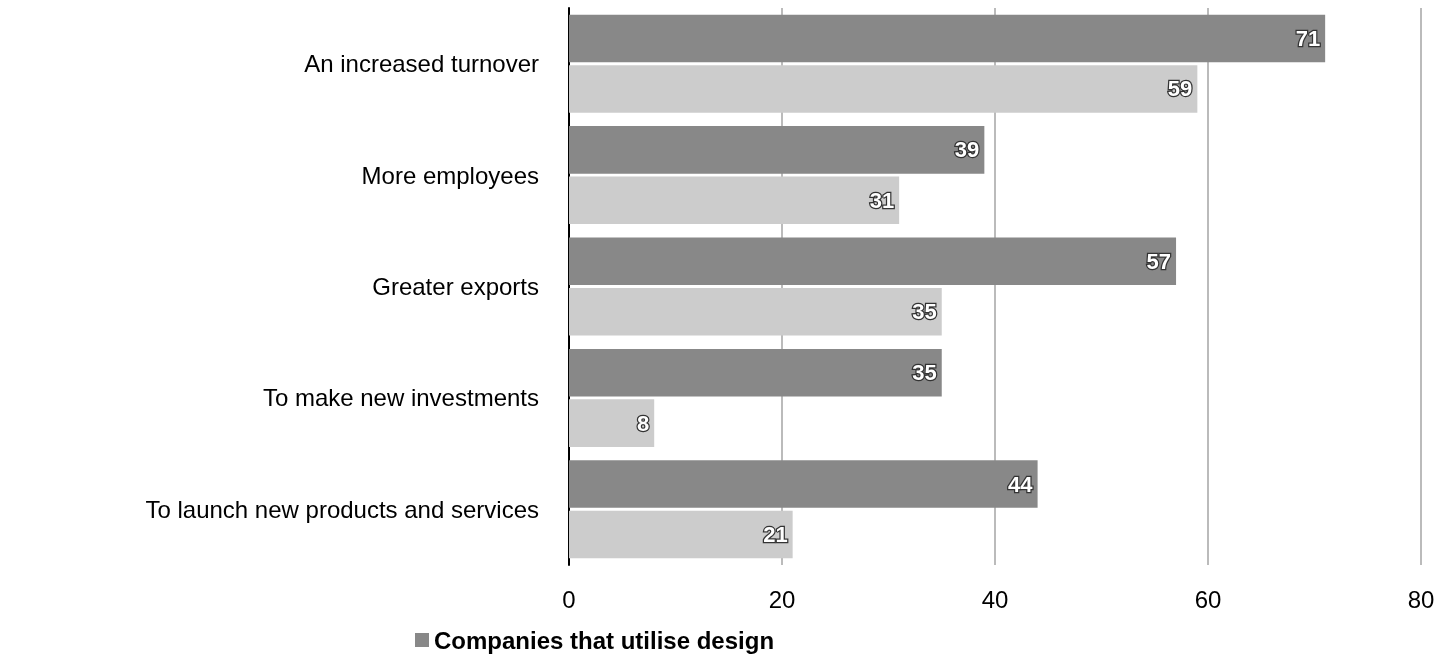  Describe the element at coordinates (1421, 599) in the screenshot. I see `x-tick-label: 80` at that location.